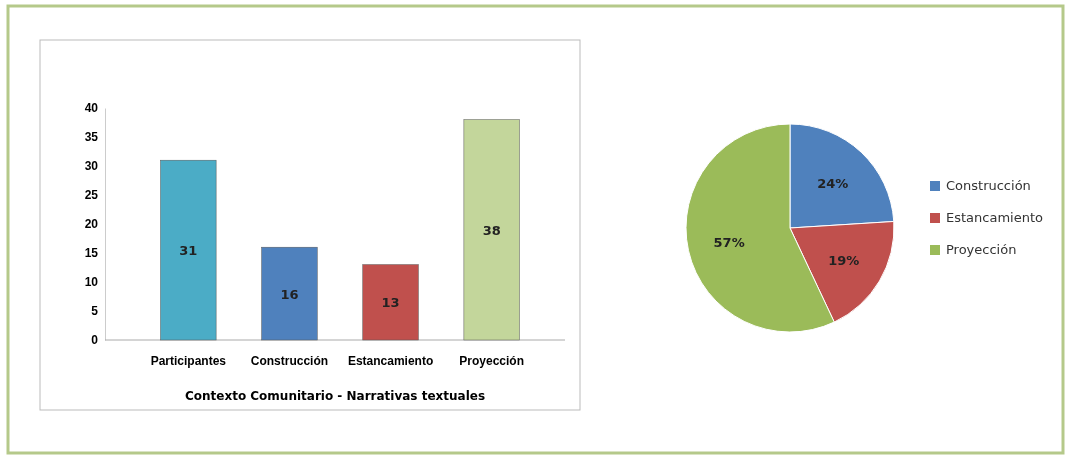 The image size is (1071, 459). Describe the element at coordinates (91, 166) in the screenshot. I see `y-tick-label: 30` at that location.